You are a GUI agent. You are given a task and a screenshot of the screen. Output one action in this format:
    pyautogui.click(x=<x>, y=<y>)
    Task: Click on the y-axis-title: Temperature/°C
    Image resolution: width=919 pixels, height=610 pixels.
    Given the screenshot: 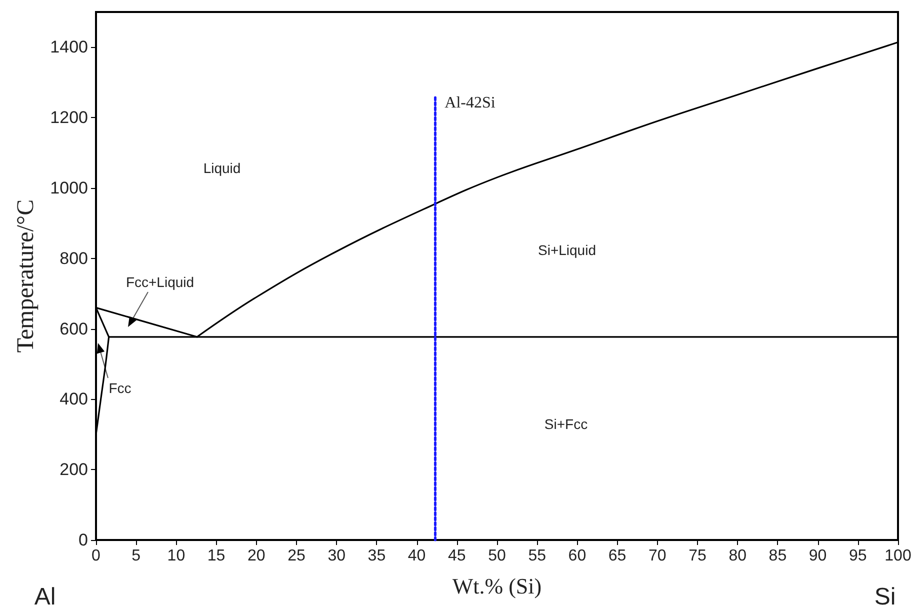 What is the action you would take?
    pyautogui.click(x=26, y=276)
    